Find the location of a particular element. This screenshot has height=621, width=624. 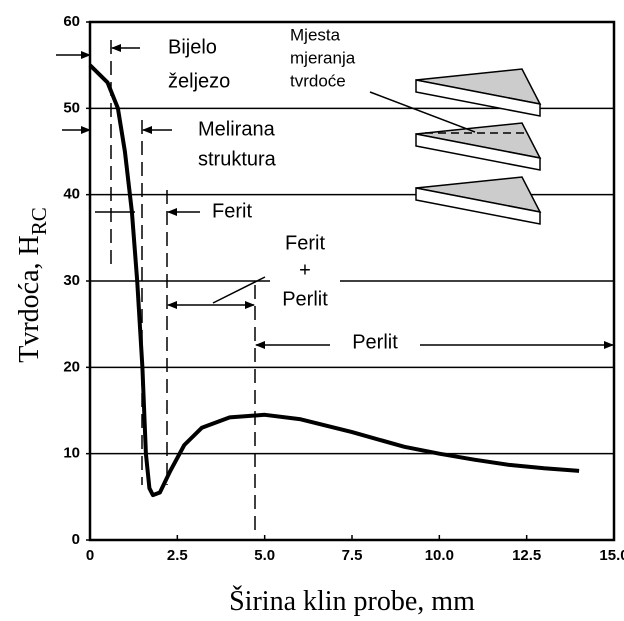

y-axis-label-main: Tvrdoća, H is located at coordinates (29, 299).